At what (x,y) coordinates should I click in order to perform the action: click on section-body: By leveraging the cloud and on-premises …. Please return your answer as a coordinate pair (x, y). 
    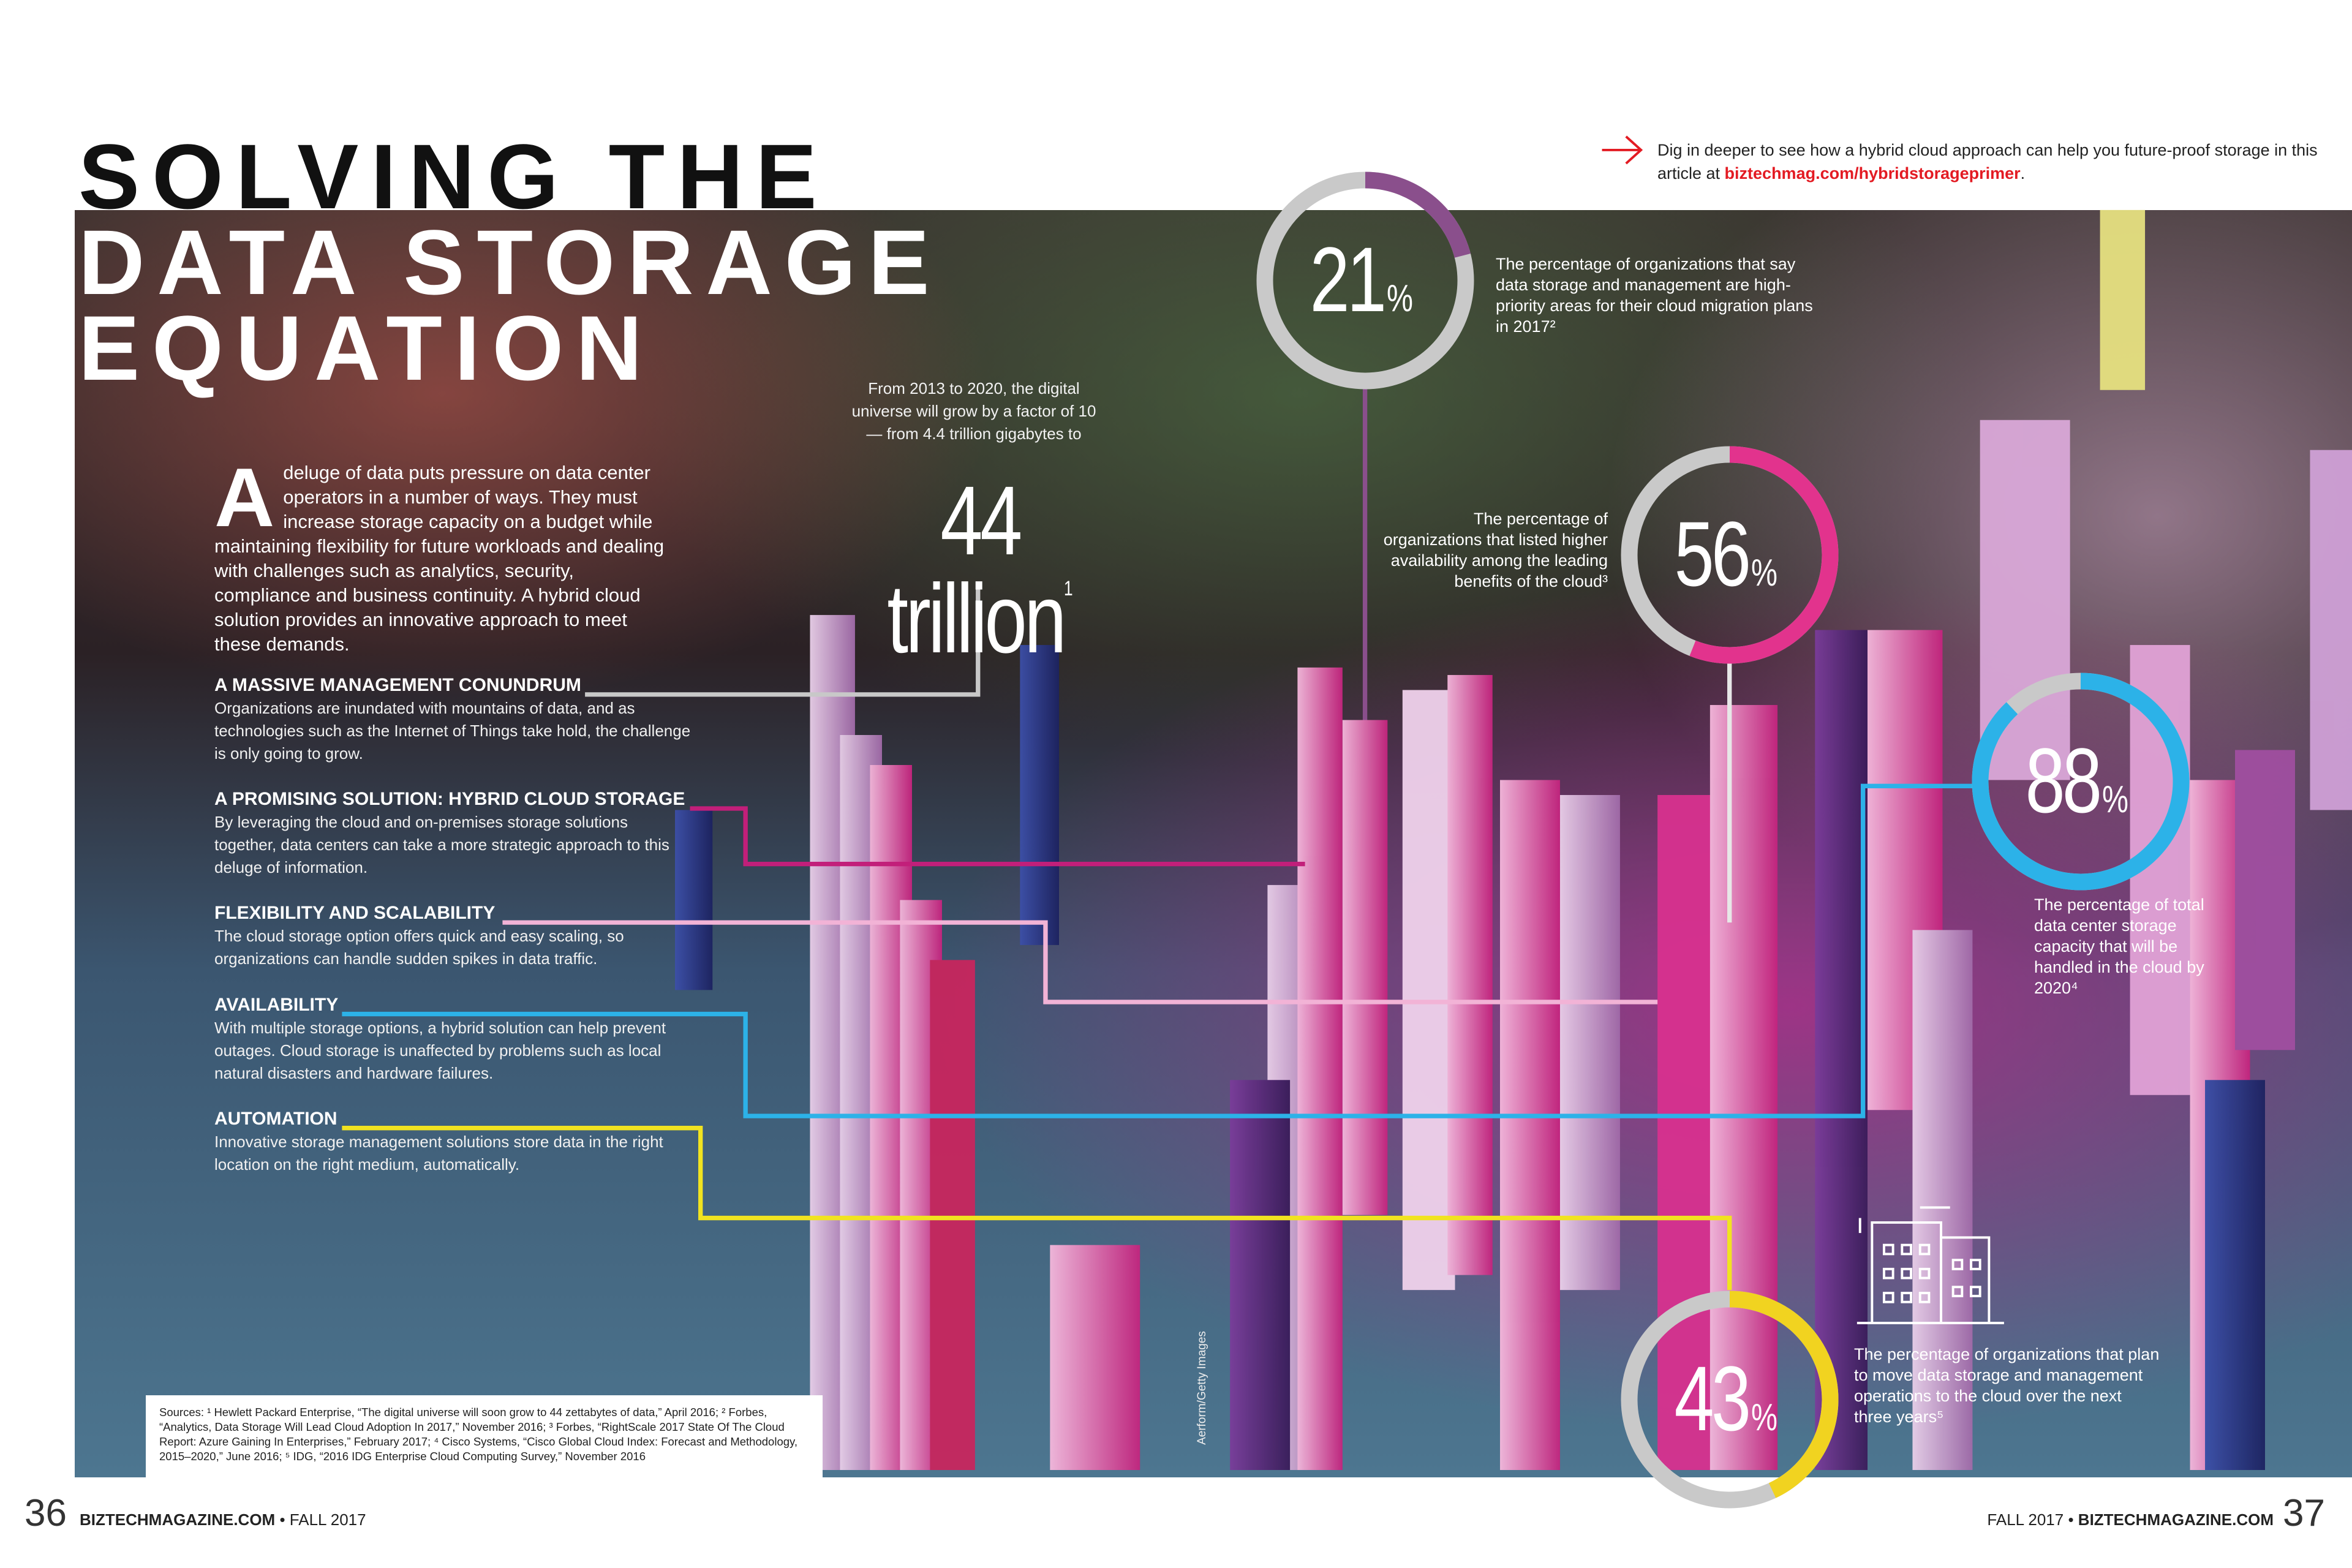
    Looking at the image, I should click on (442, 845).